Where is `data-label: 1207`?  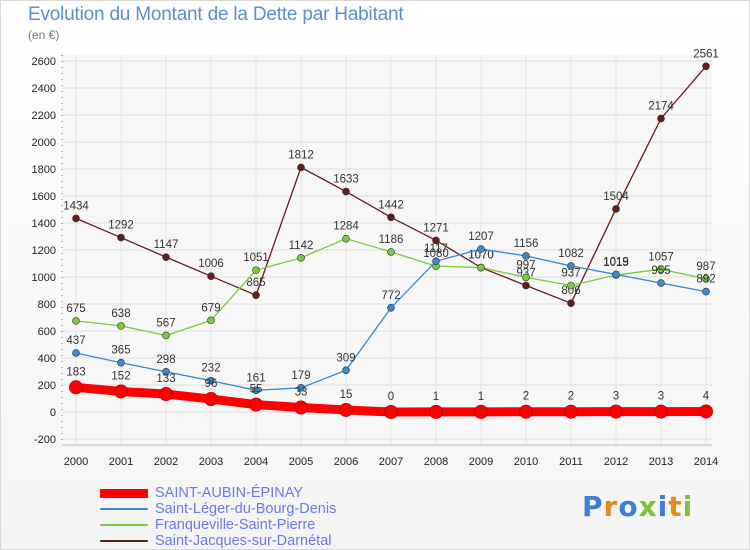 data-label: 1207 is located at coordinates (481, 237).